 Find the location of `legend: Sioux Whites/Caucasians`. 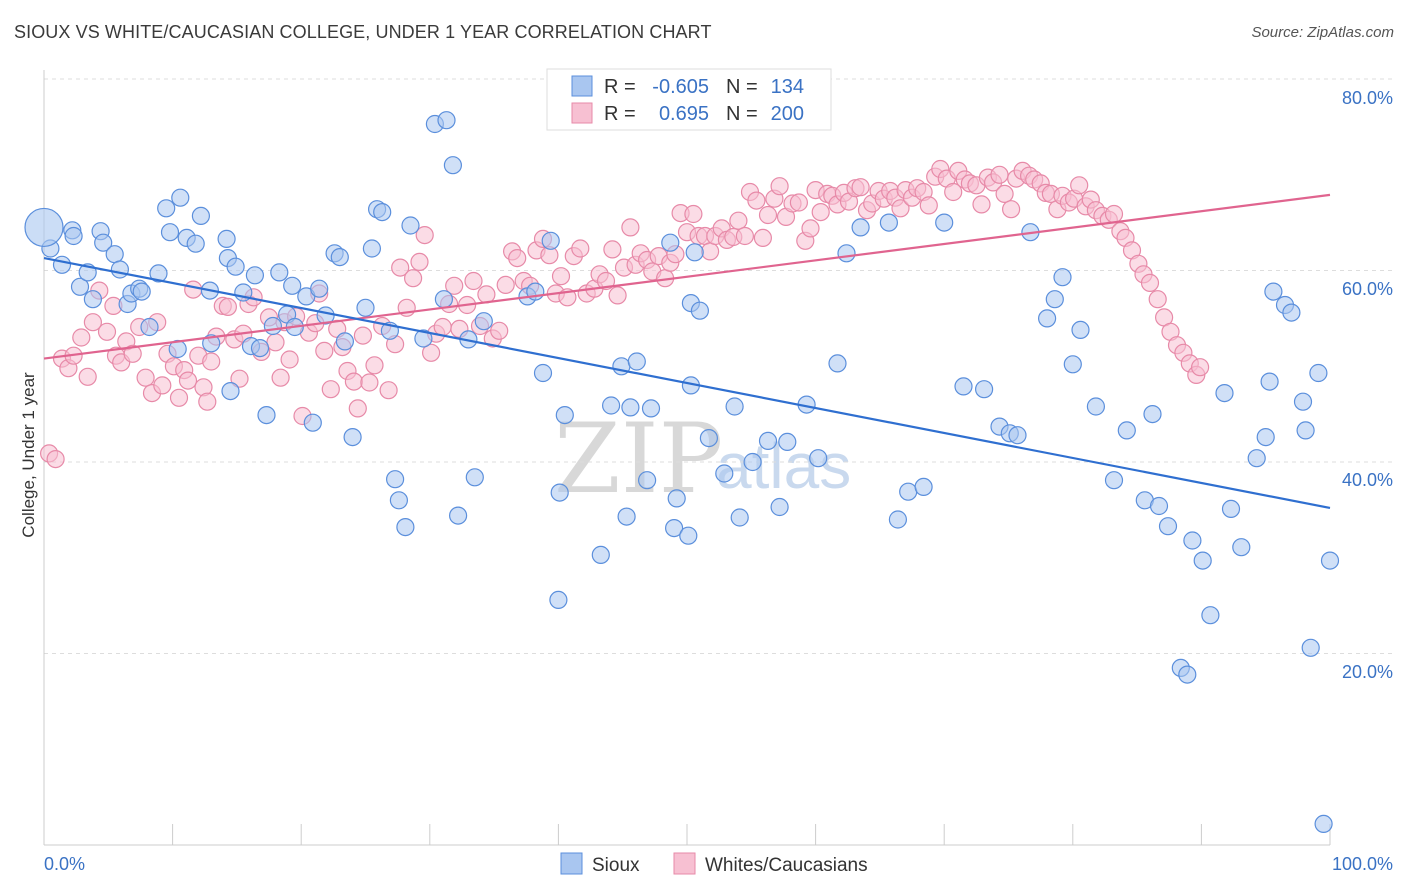

legend: Sioux Whites/Caucasians is located at coordinates (714, 864).